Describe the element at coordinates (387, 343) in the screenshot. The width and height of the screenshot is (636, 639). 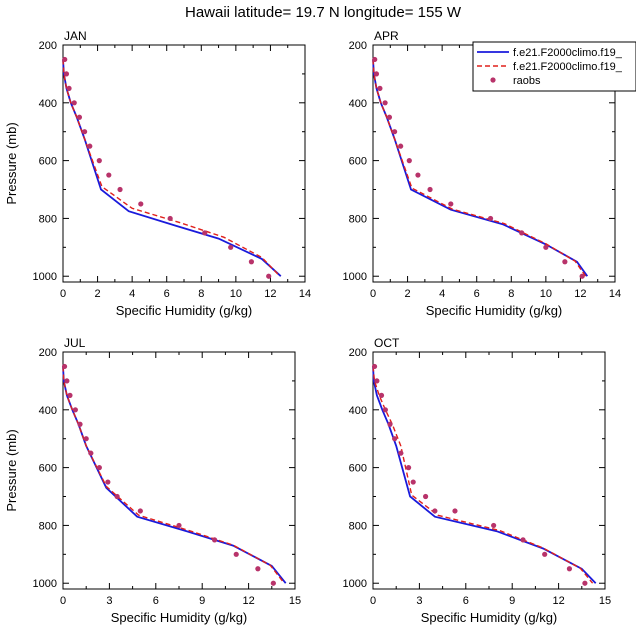
I see `panel-label: OCT` at that location.